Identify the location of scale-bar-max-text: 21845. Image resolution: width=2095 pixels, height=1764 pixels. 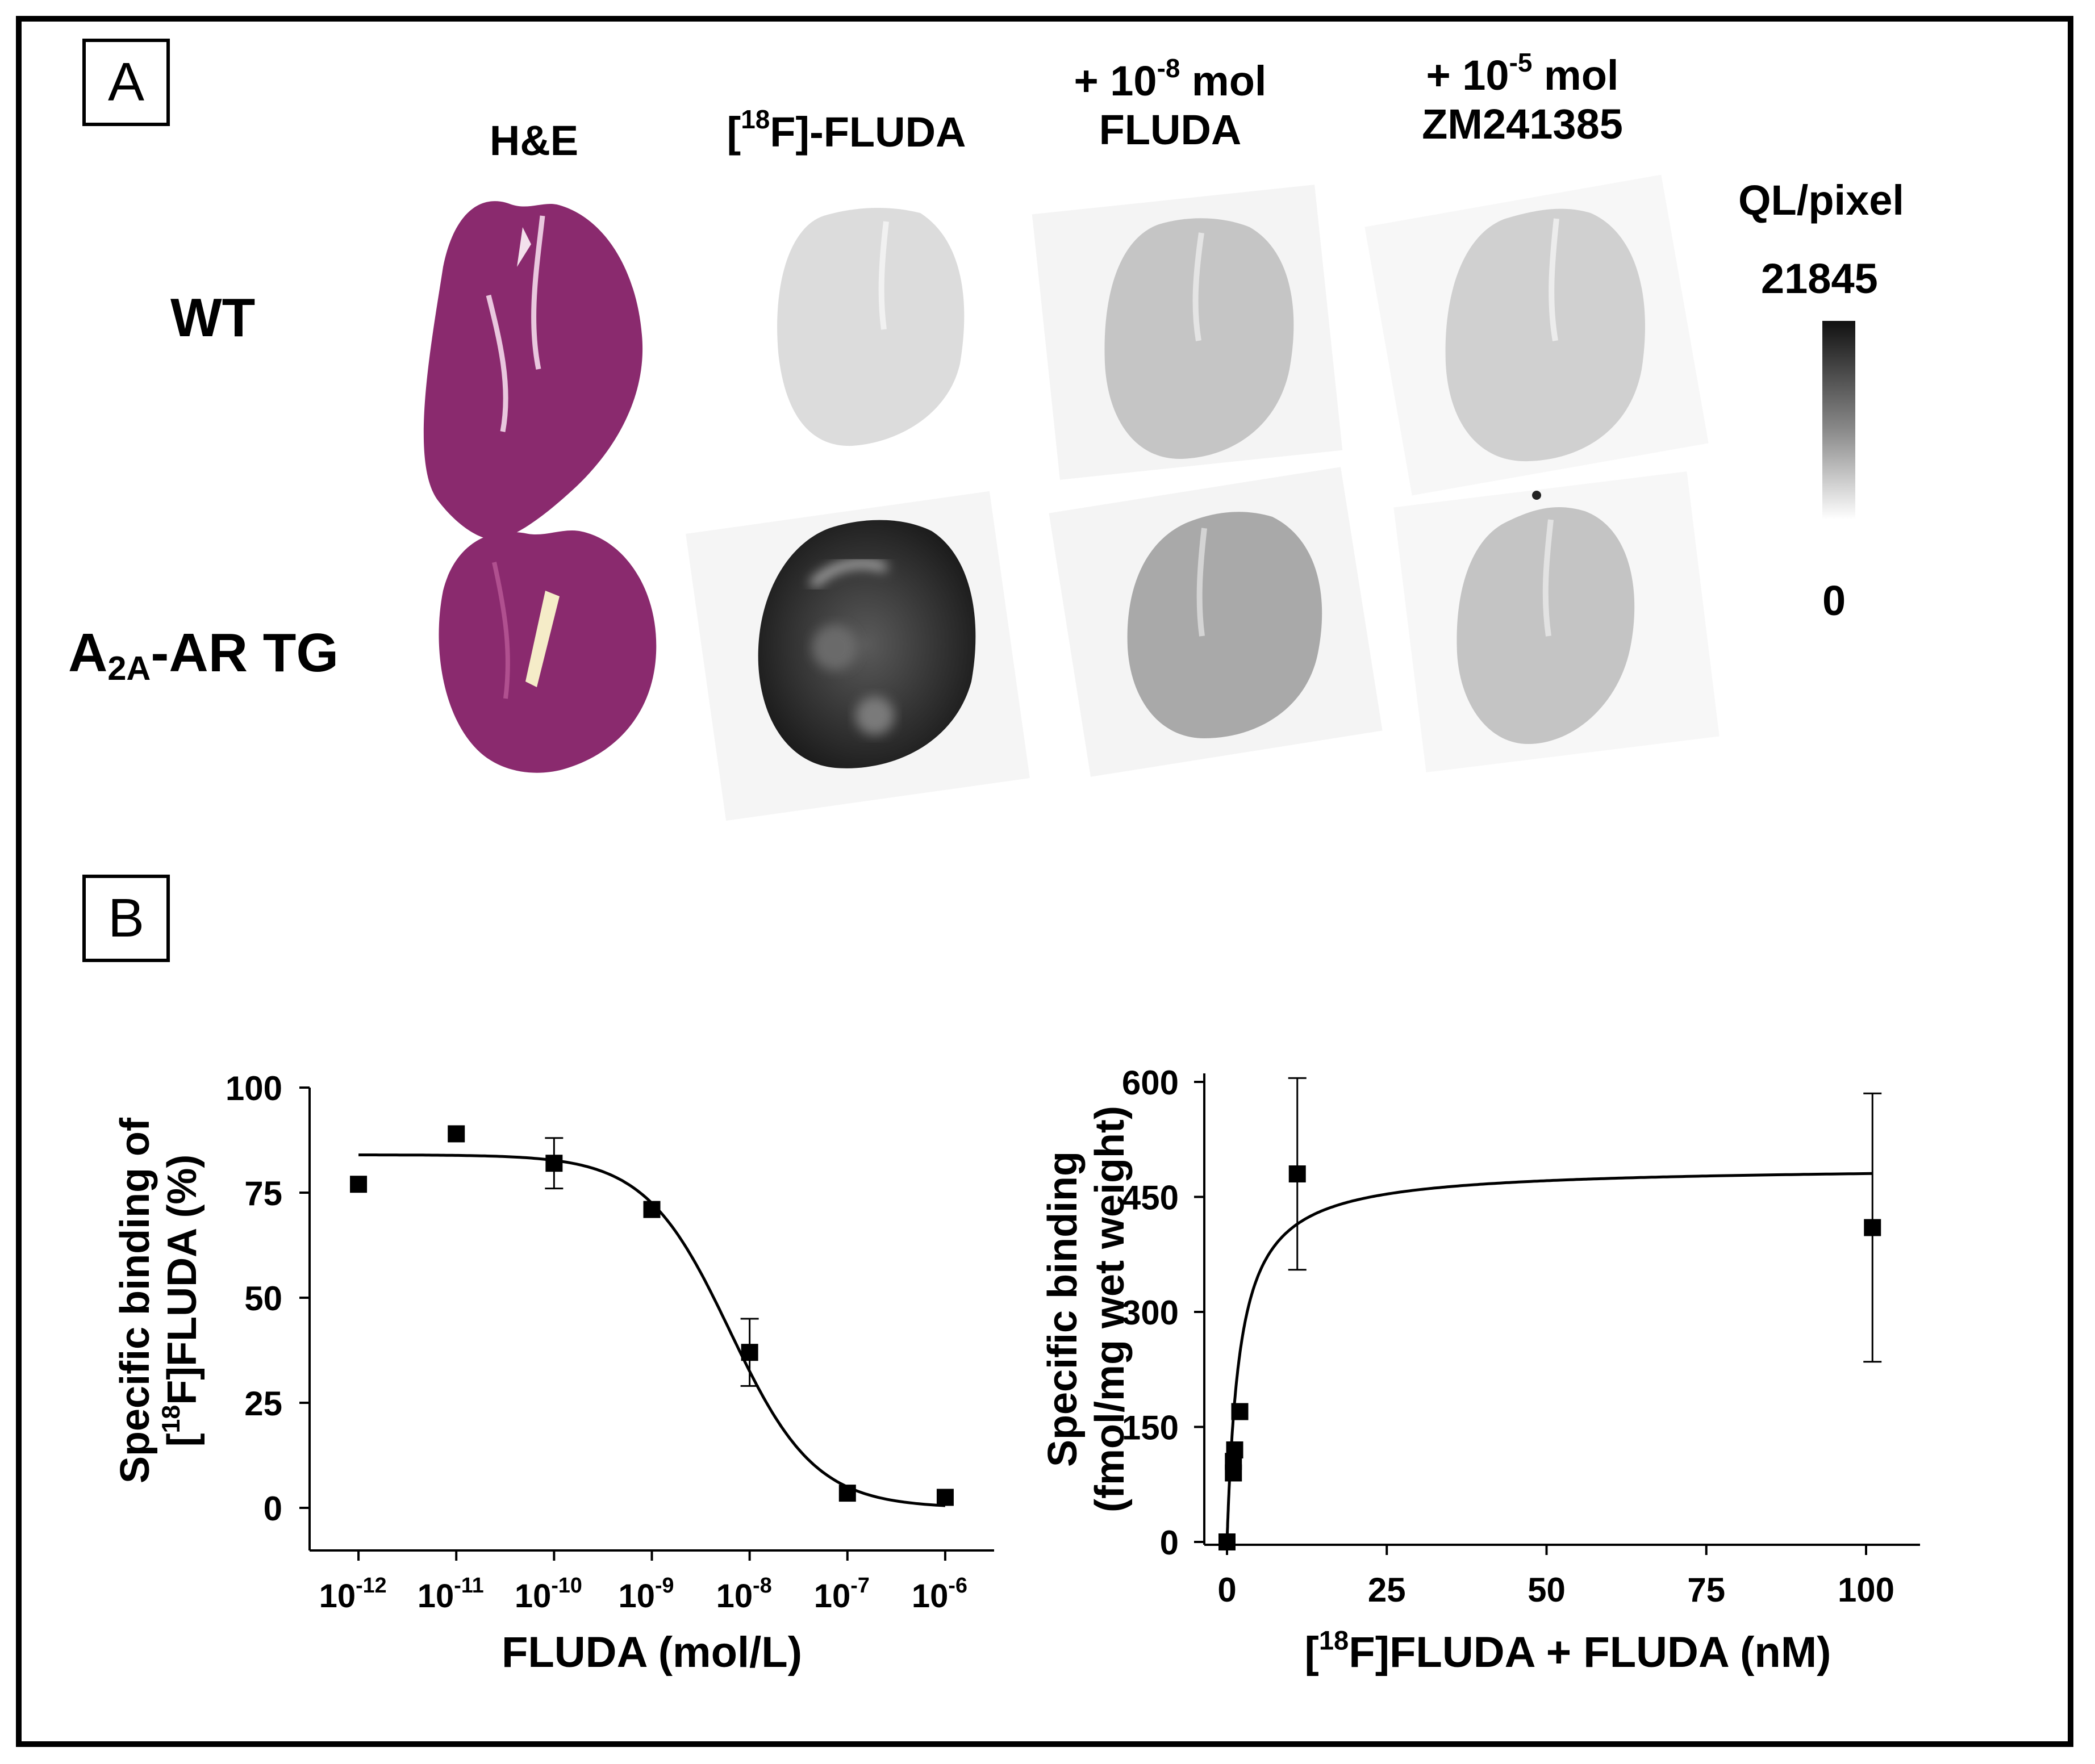
(1819, 278).